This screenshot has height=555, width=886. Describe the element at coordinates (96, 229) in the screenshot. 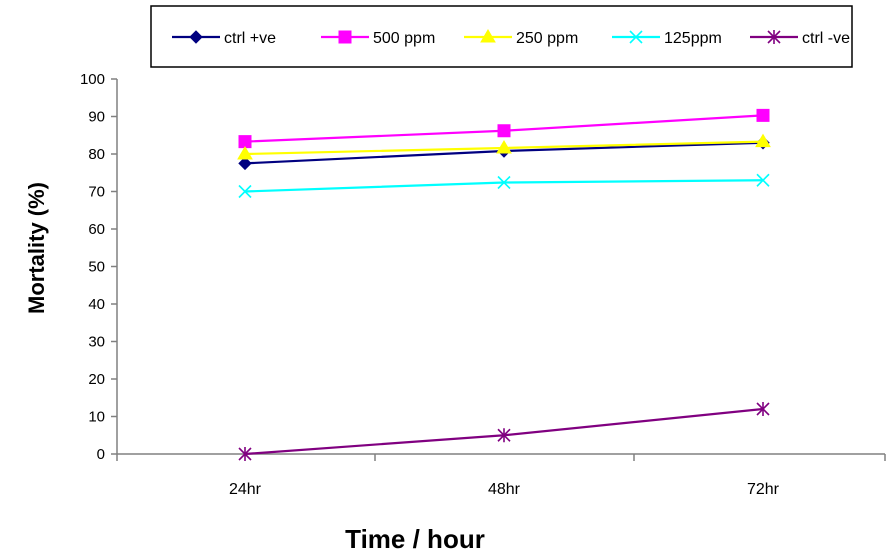

I see `y-tick-label: 60` at that location.